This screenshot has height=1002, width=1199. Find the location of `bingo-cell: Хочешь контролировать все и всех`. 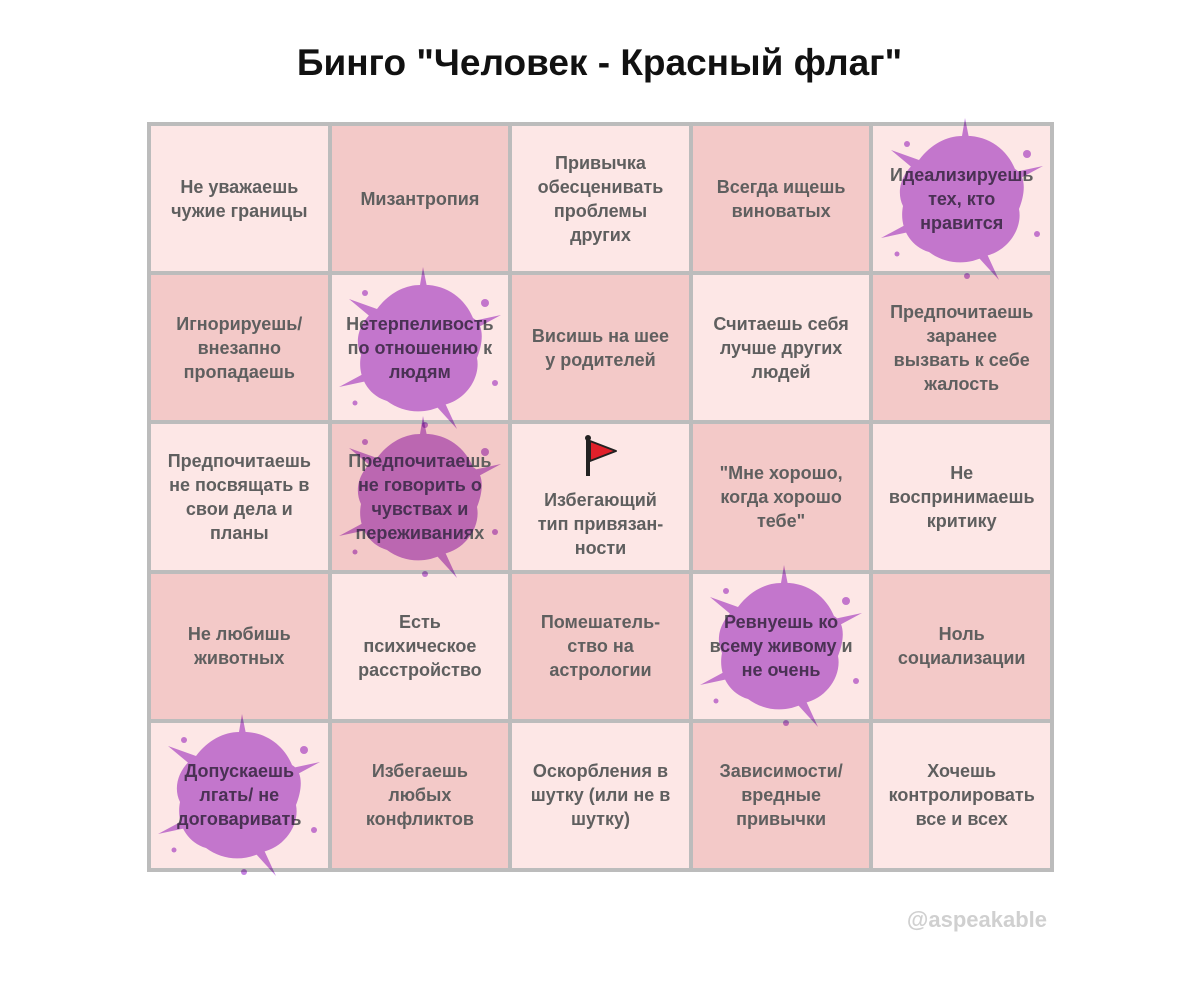

bingo-cell: Хочешь контролировать все и всех is located at coordinates (961, 795).